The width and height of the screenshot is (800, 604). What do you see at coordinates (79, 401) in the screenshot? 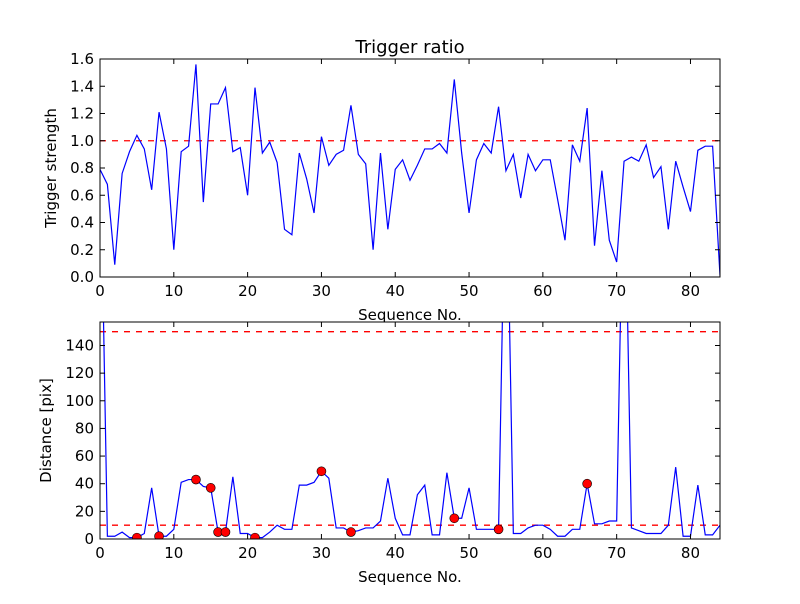
I see `y-tick-label: 100` at bounding box center [79, 401].